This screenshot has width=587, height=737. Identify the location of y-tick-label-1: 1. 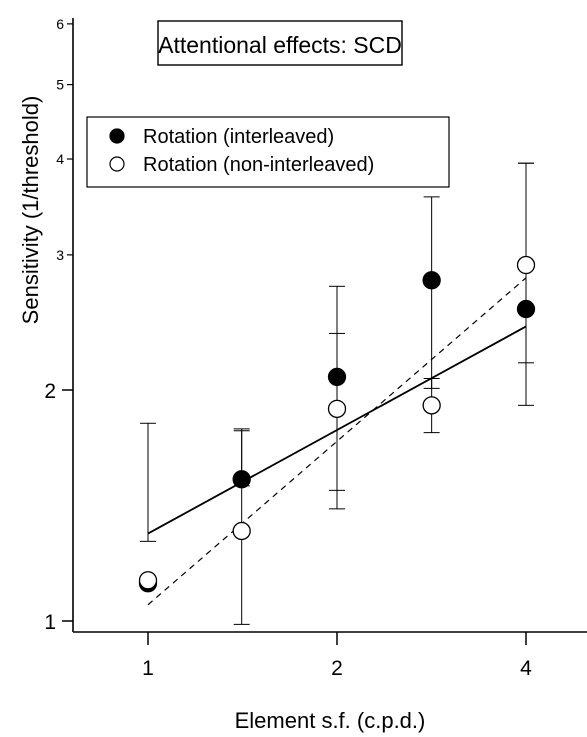
(50, 622).